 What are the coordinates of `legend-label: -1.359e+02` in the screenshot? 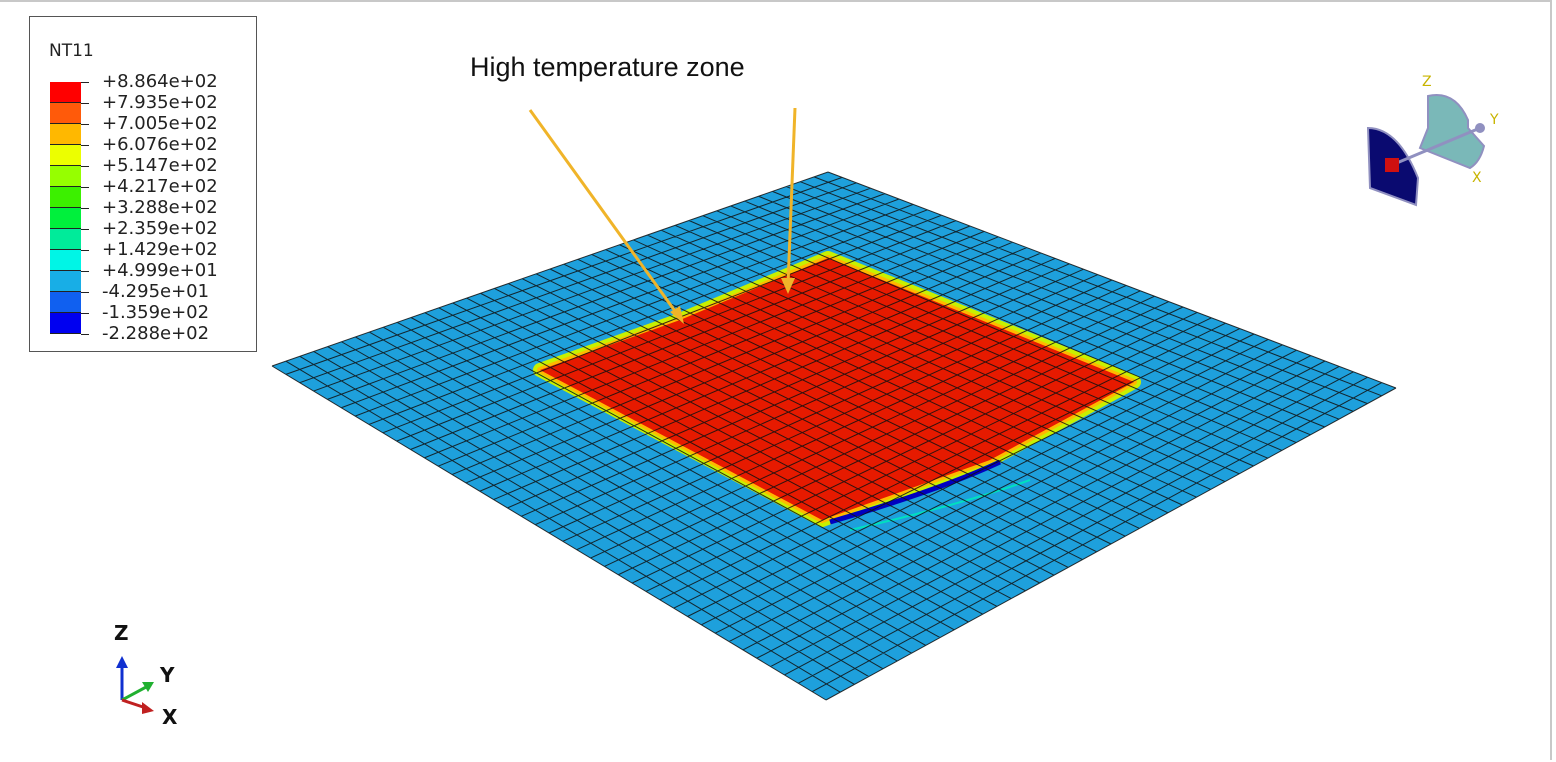 It's located at (156, 312).